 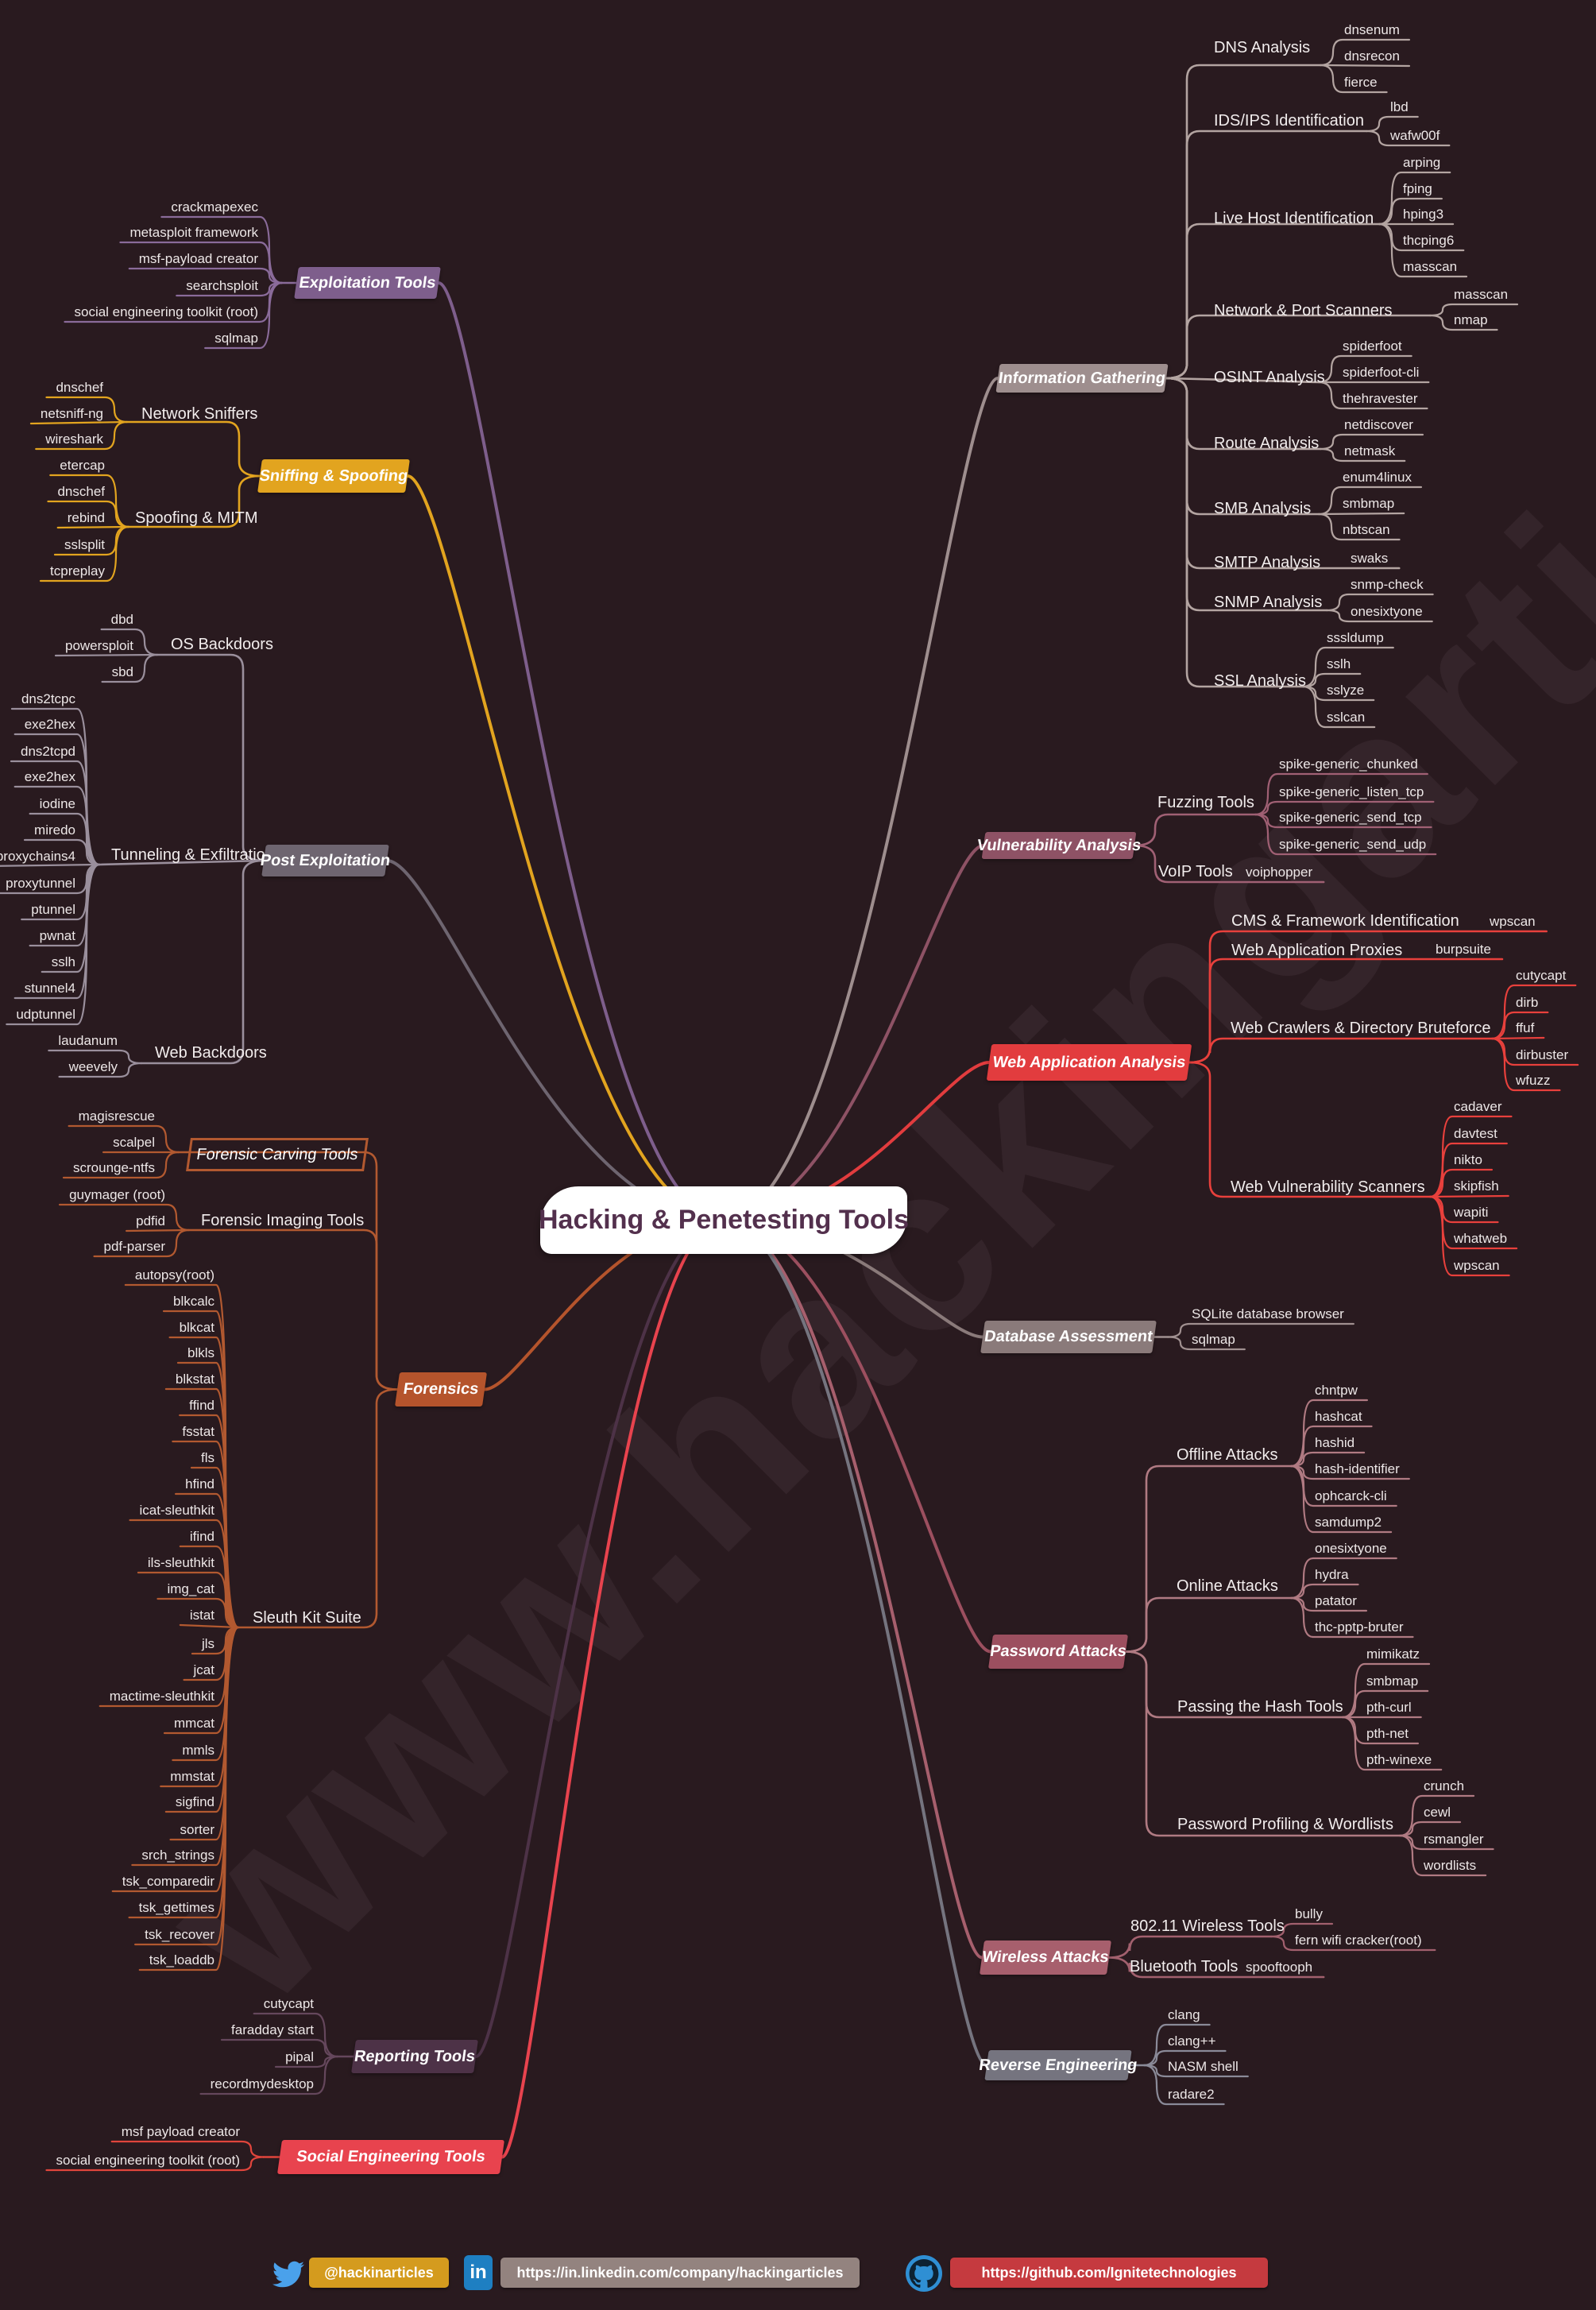 I want to click on tool-label-hfind: hfind, so click(x=199, y=1484).